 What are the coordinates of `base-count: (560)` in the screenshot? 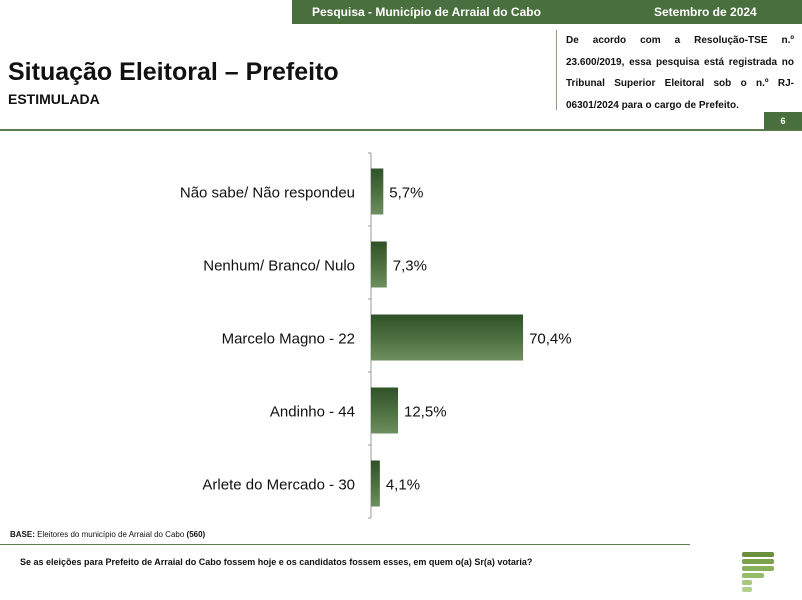 It's located at (196, 534).